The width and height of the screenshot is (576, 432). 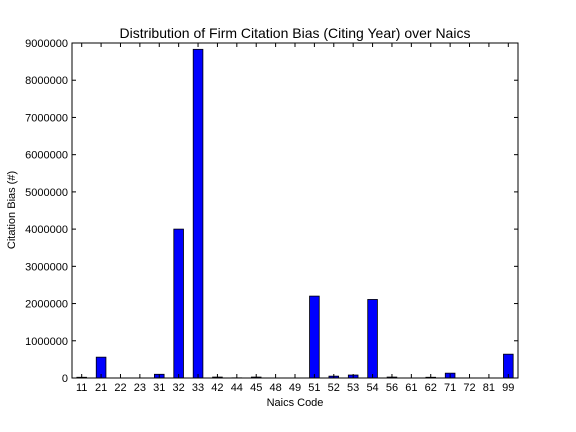 I want to click on x-tick-label-52: 52, so click(x=334, y=388).